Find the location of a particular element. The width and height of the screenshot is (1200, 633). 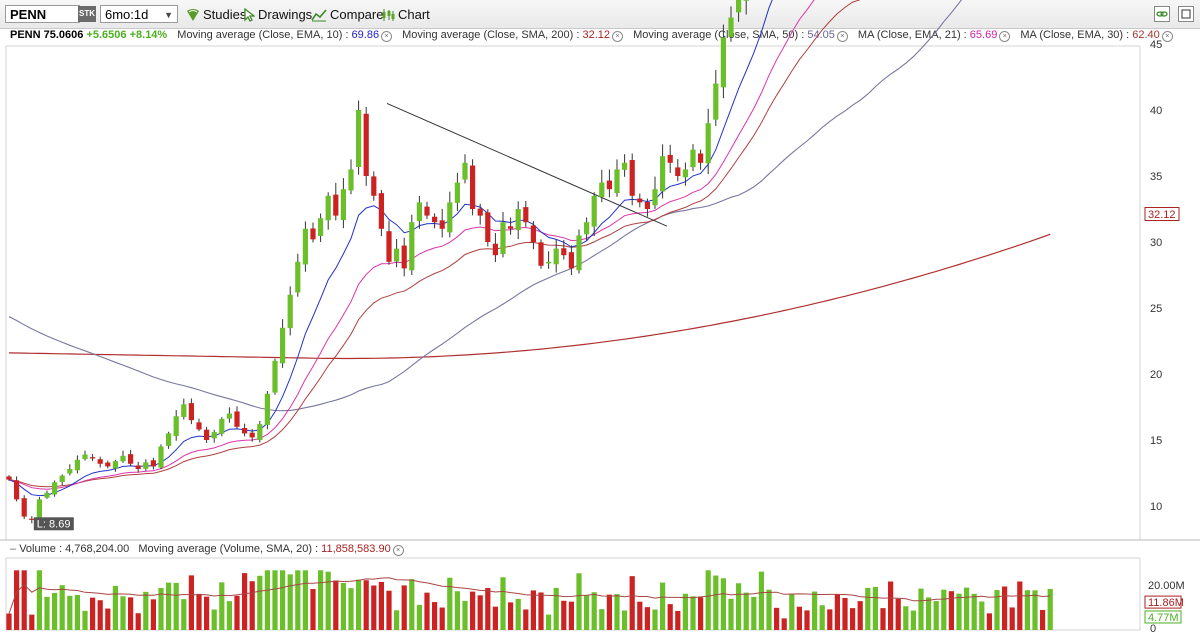

legend-change: +5.6506 is located at coordinates (106, 35).